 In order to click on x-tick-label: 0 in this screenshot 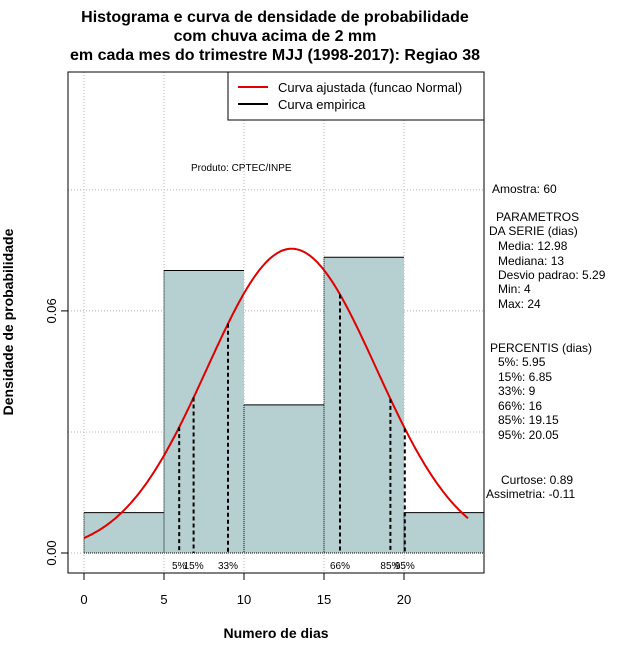, I will do `click(83, 599)`.